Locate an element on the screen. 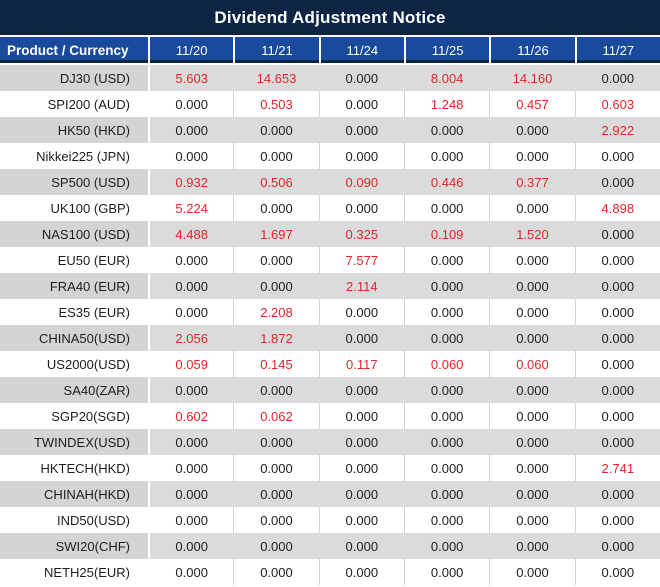 The width and height of the screenshot is (660, 587). dividend-value-cell: 7.577 is located at coordinates (361, 260).